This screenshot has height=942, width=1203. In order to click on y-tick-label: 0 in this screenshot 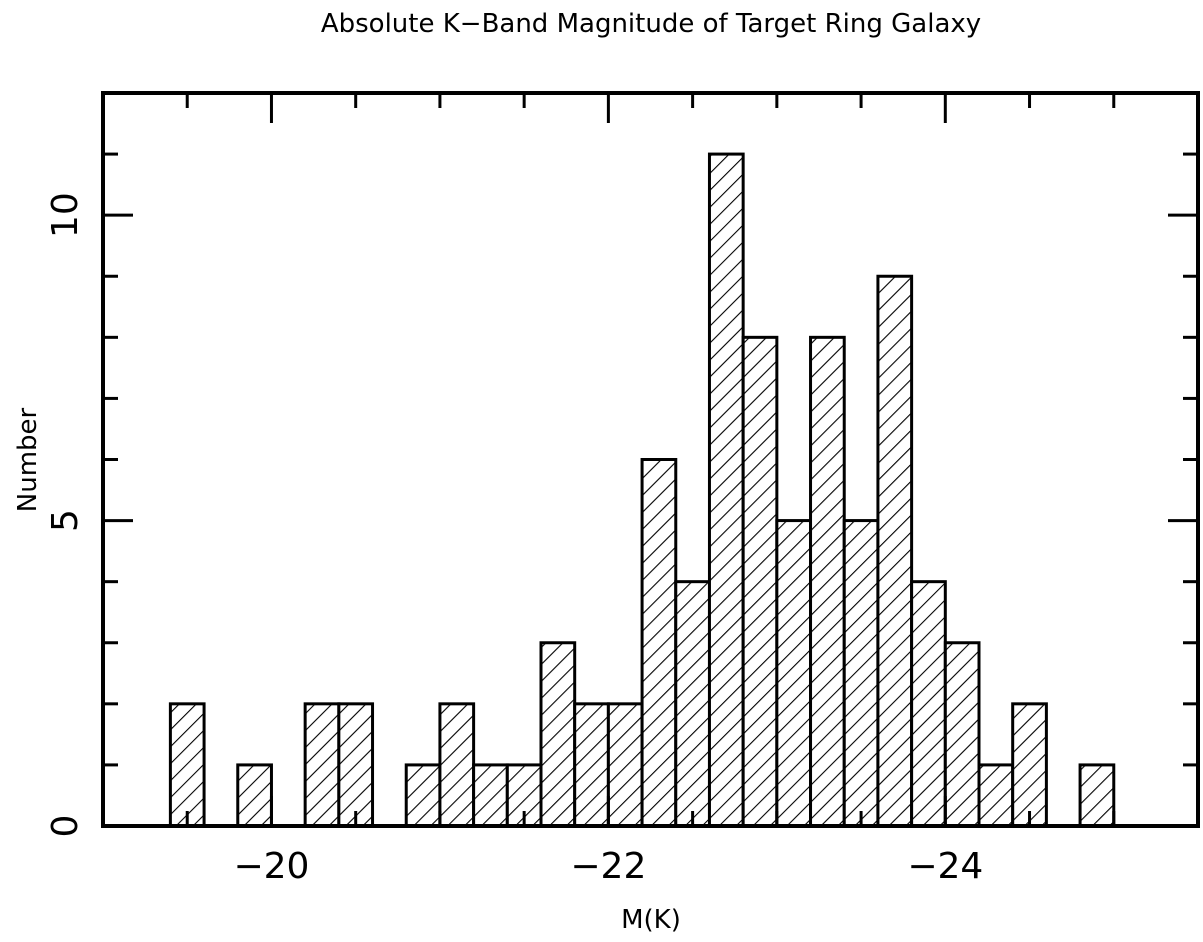, I will do `click(65, 826)`.